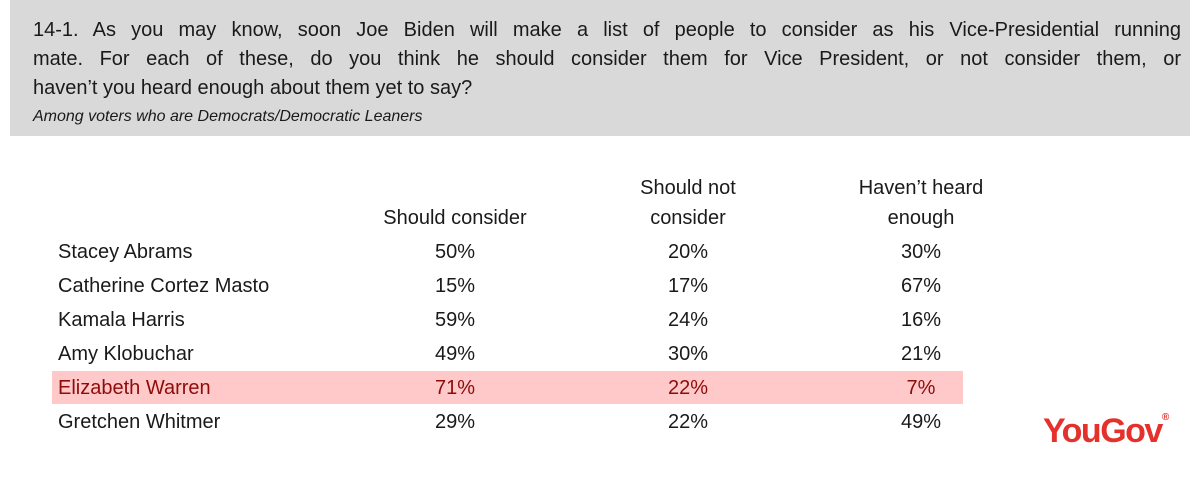 This screenshot has height=479, width=1200. What do you see at coordinates (921, 320) in the screenshot?
I see `cell-value: 16%` at bounding box center [921, 320].